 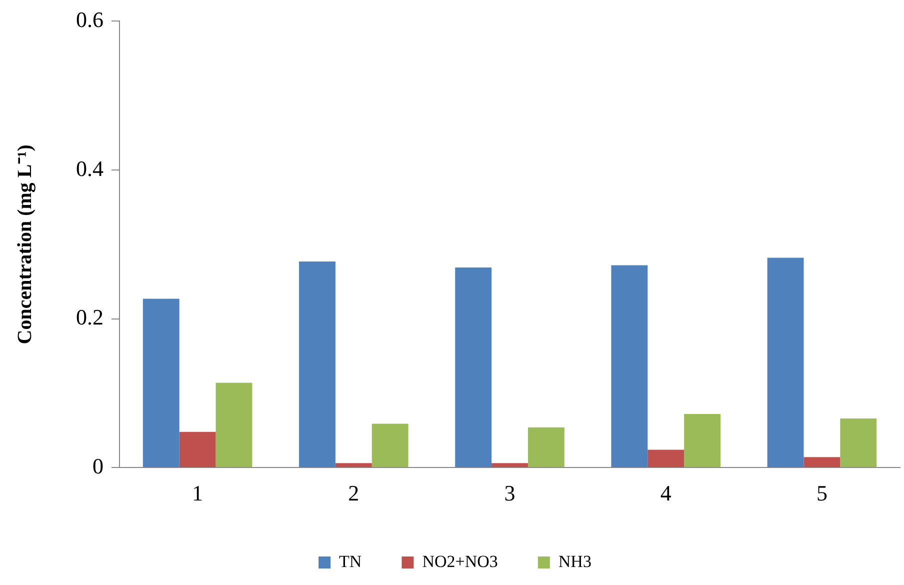 What do you see at coordinates (350, 561) in the screenshot?
I see `legend-label: TN` at bounding box center [350, 561].